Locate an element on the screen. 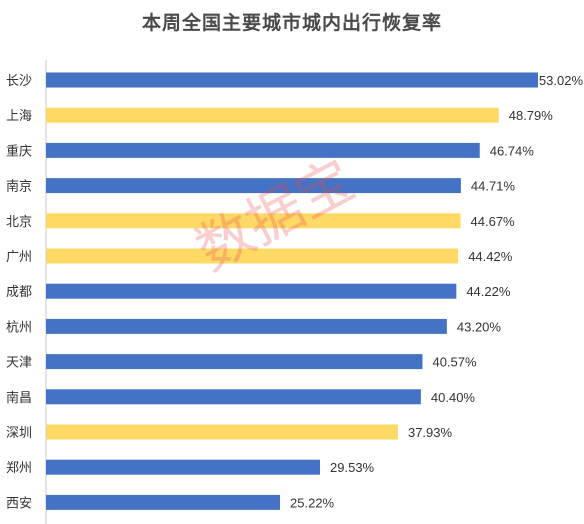 Image resolution: width=584 pixels, height=524 pixels. category-label: 西安 is located at coordinates (19, 503).